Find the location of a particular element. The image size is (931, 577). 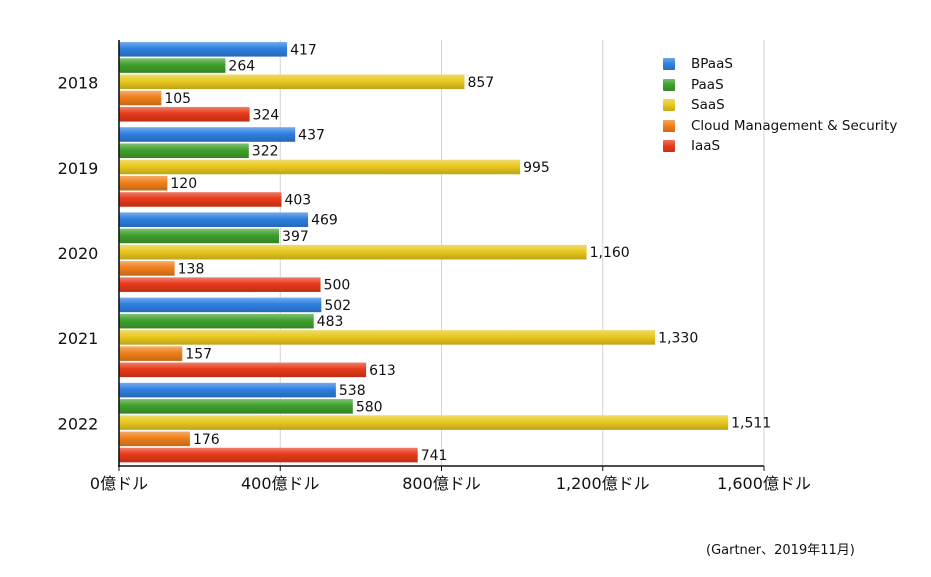

legend-item: Cloud Management & Security is located at coordinates (780, 126).